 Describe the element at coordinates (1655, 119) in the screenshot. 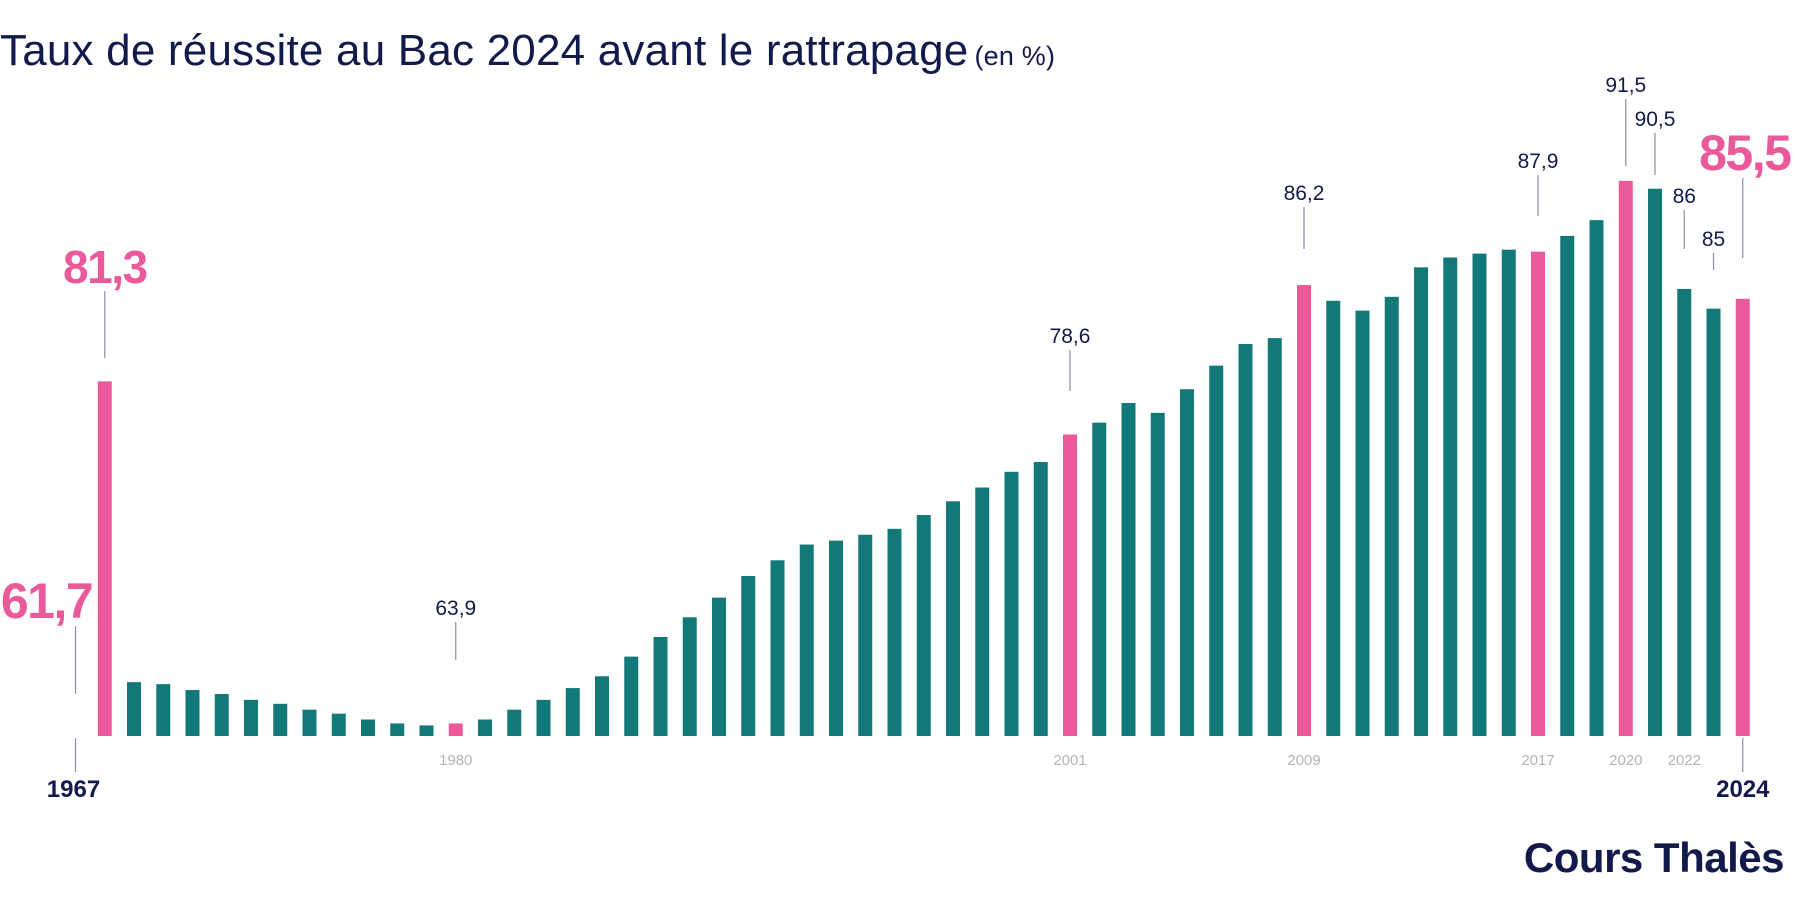

I see `data-label-2021: 90,5` at that location.